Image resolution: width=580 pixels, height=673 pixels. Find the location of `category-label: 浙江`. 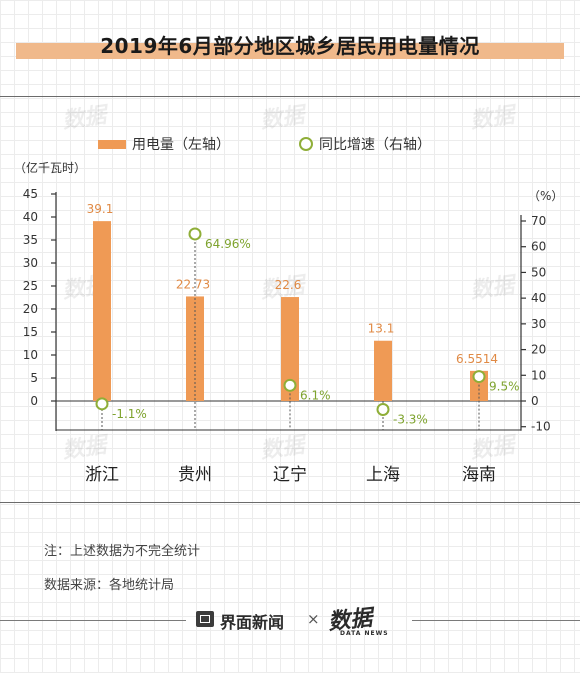

category-label: 浙江 is located at coordinates (102, 475).